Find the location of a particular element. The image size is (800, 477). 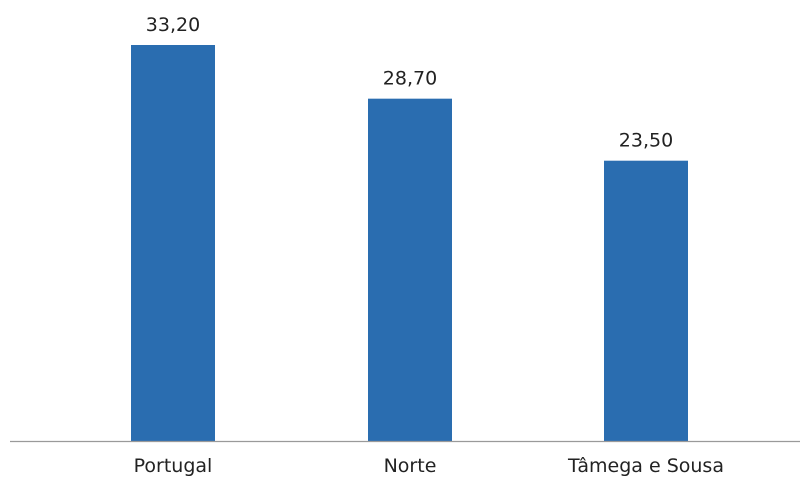

category-labels-group: Portugal Norte Tâmega e Sousa is located at coordinates (429, 466).